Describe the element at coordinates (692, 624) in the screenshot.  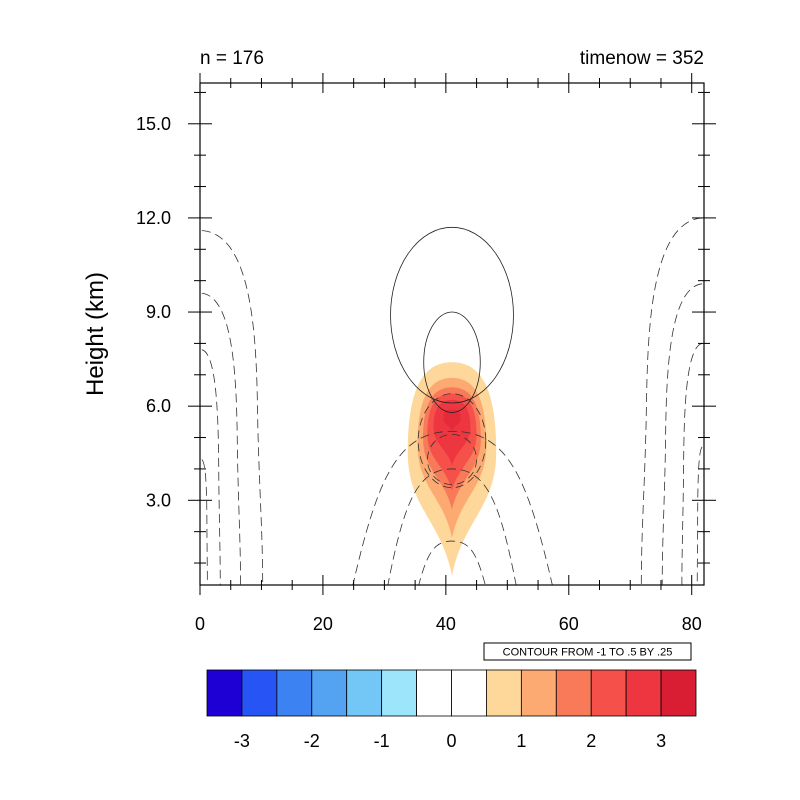
I see `x-tick-label: 80` at that location.